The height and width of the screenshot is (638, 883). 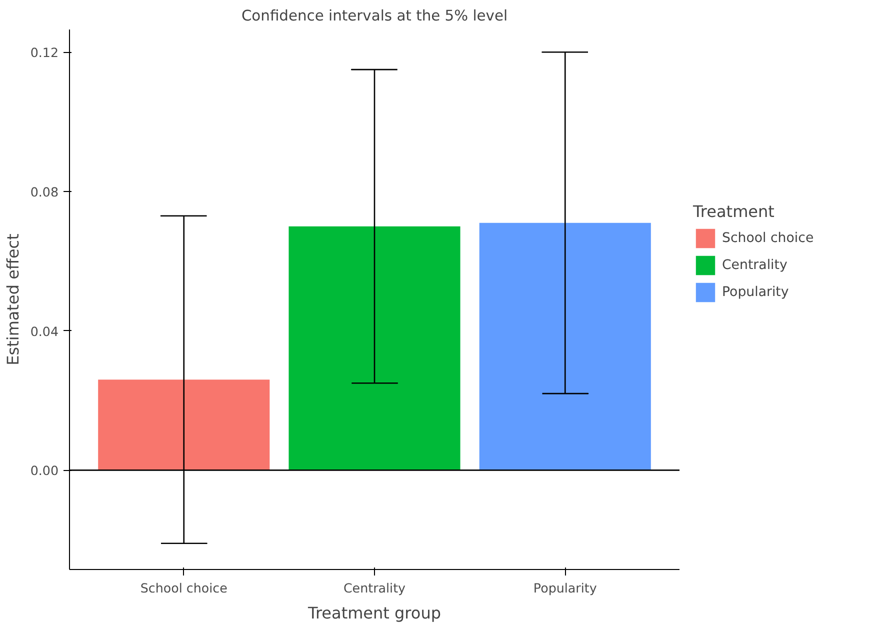 I want to click on y-tick-label: 0.00, so click(x=44, y=470).